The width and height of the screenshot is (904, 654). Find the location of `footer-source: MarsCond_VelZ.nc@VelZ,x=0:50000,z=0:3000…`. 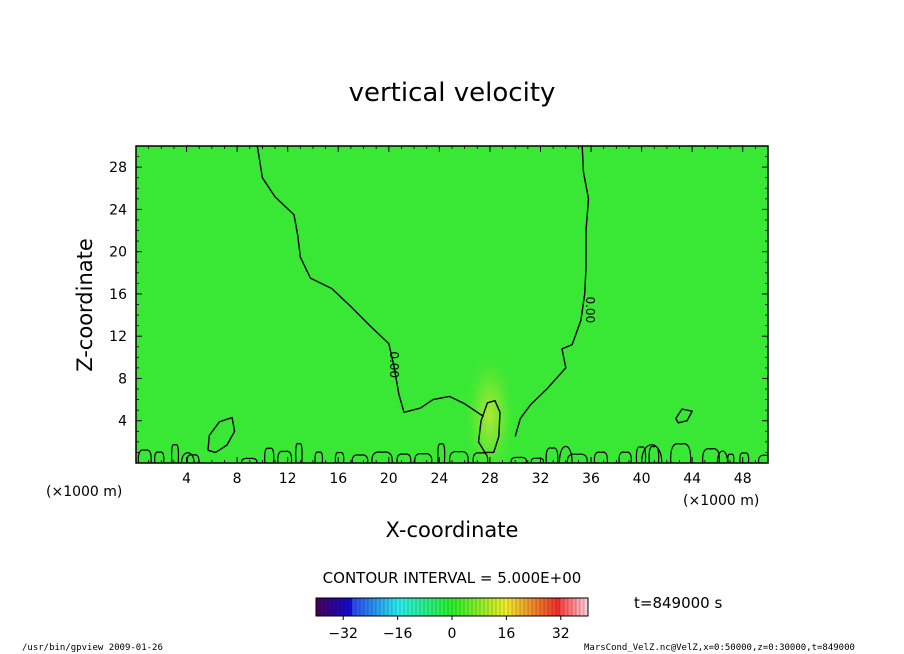

footer-source: MarsCond_VelZ.nc@VelZ,x=0:50000,z=0:3000… is located at coordinates (719, 648).